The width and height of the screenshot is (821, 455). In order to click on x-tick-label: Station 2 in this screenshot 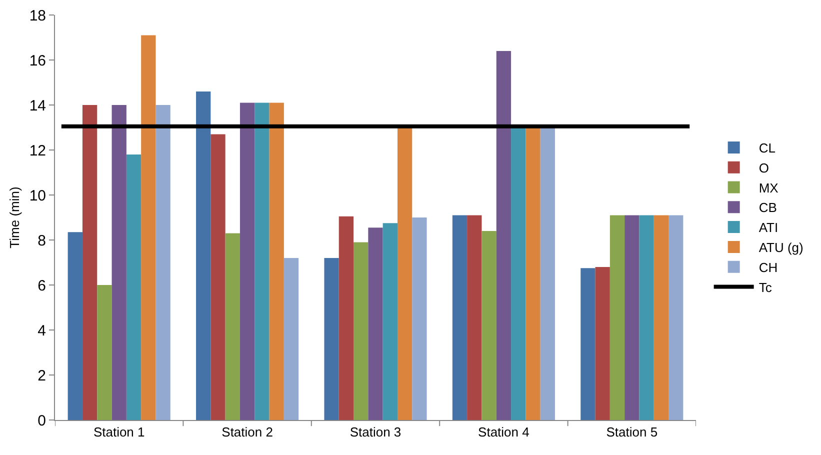, I will do `click(247, 432)`.